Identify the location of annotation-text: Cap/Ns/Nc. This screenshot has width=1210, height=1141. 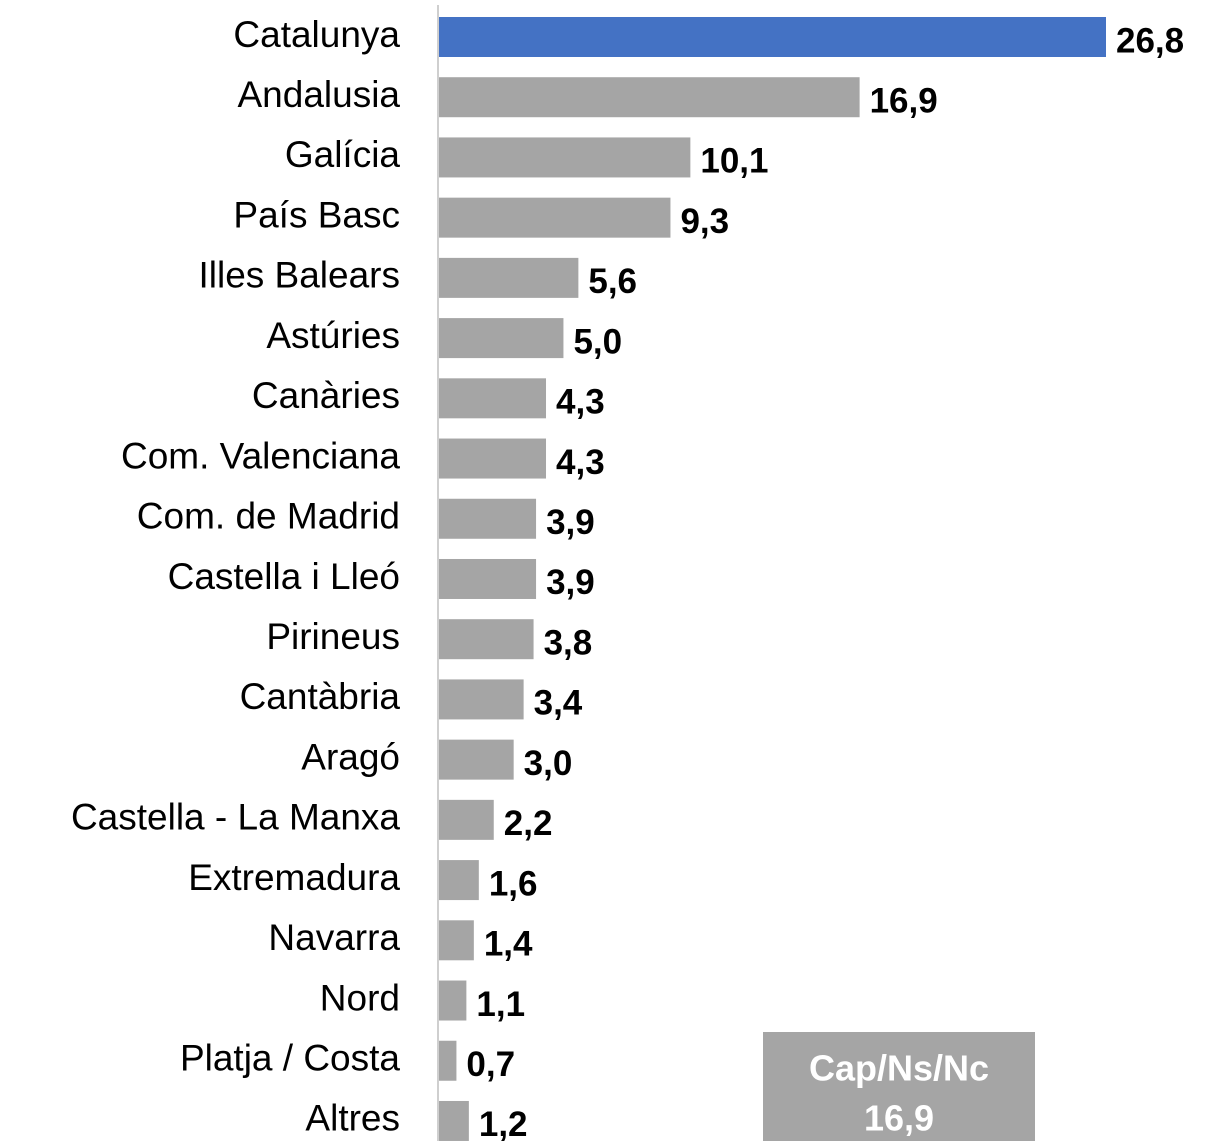
(899, 1068).